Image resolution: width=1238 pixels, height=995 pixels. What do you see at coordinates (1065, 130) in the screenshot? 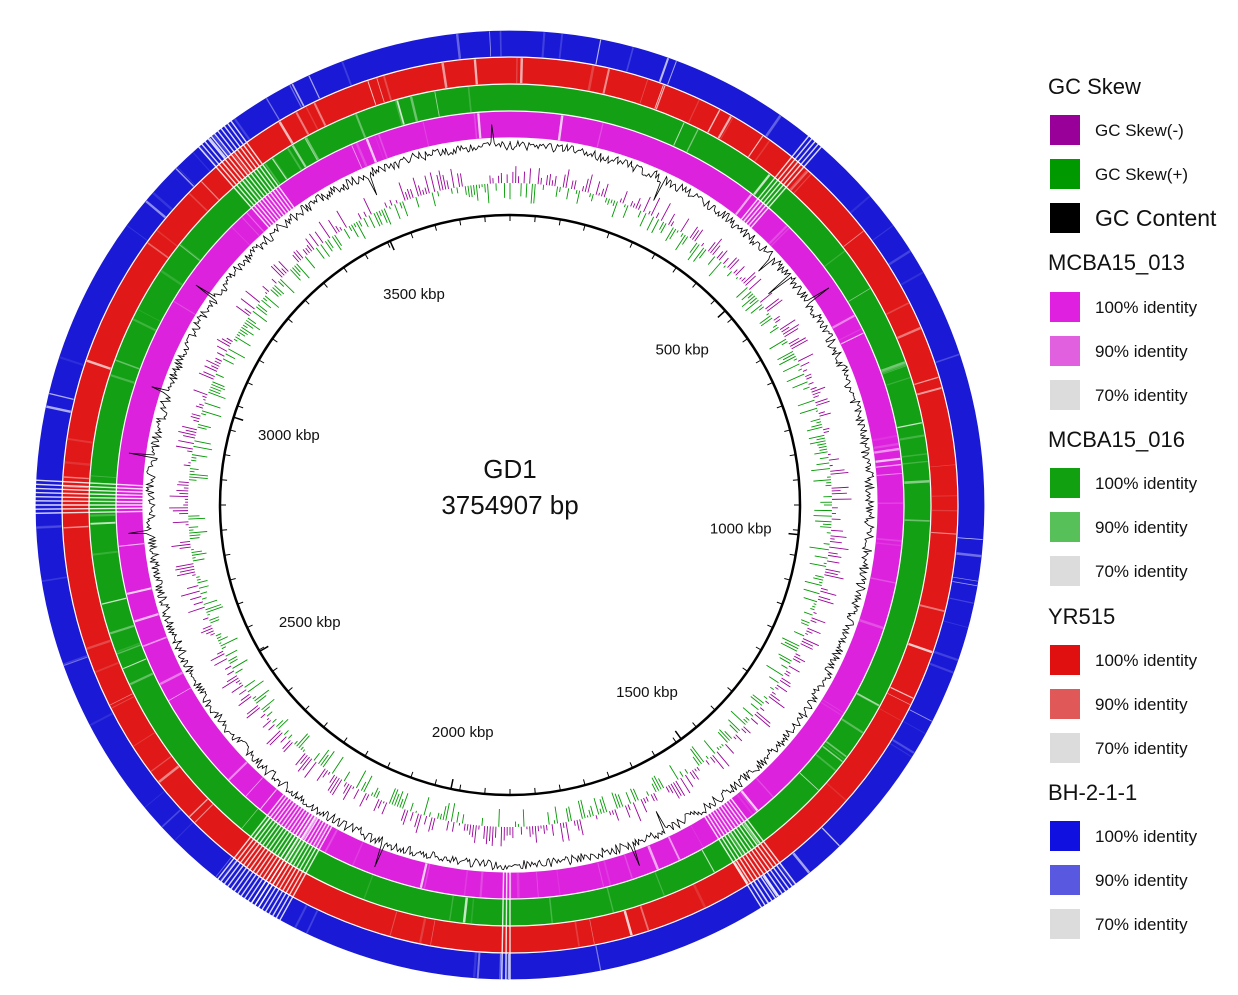
I see `legend-swatch-gc-skew-neg` at bounding box center [1065, 130].